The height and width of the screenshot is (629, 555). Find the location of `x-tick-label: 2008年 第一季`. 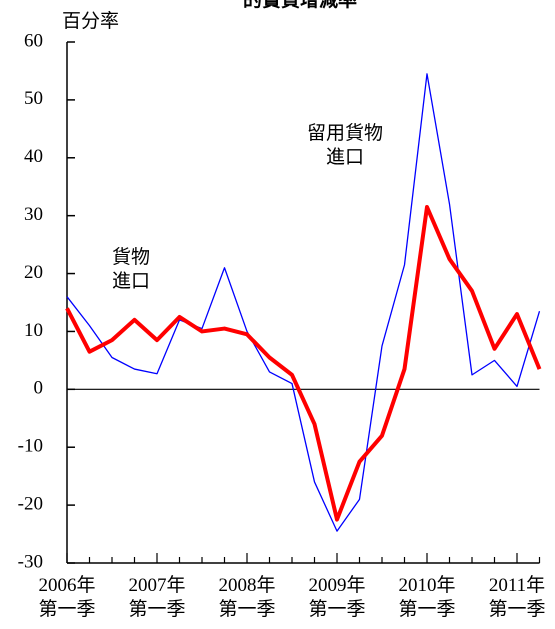

x-tick-label: 2008年 第一季 is located at coordinates (247, 597).